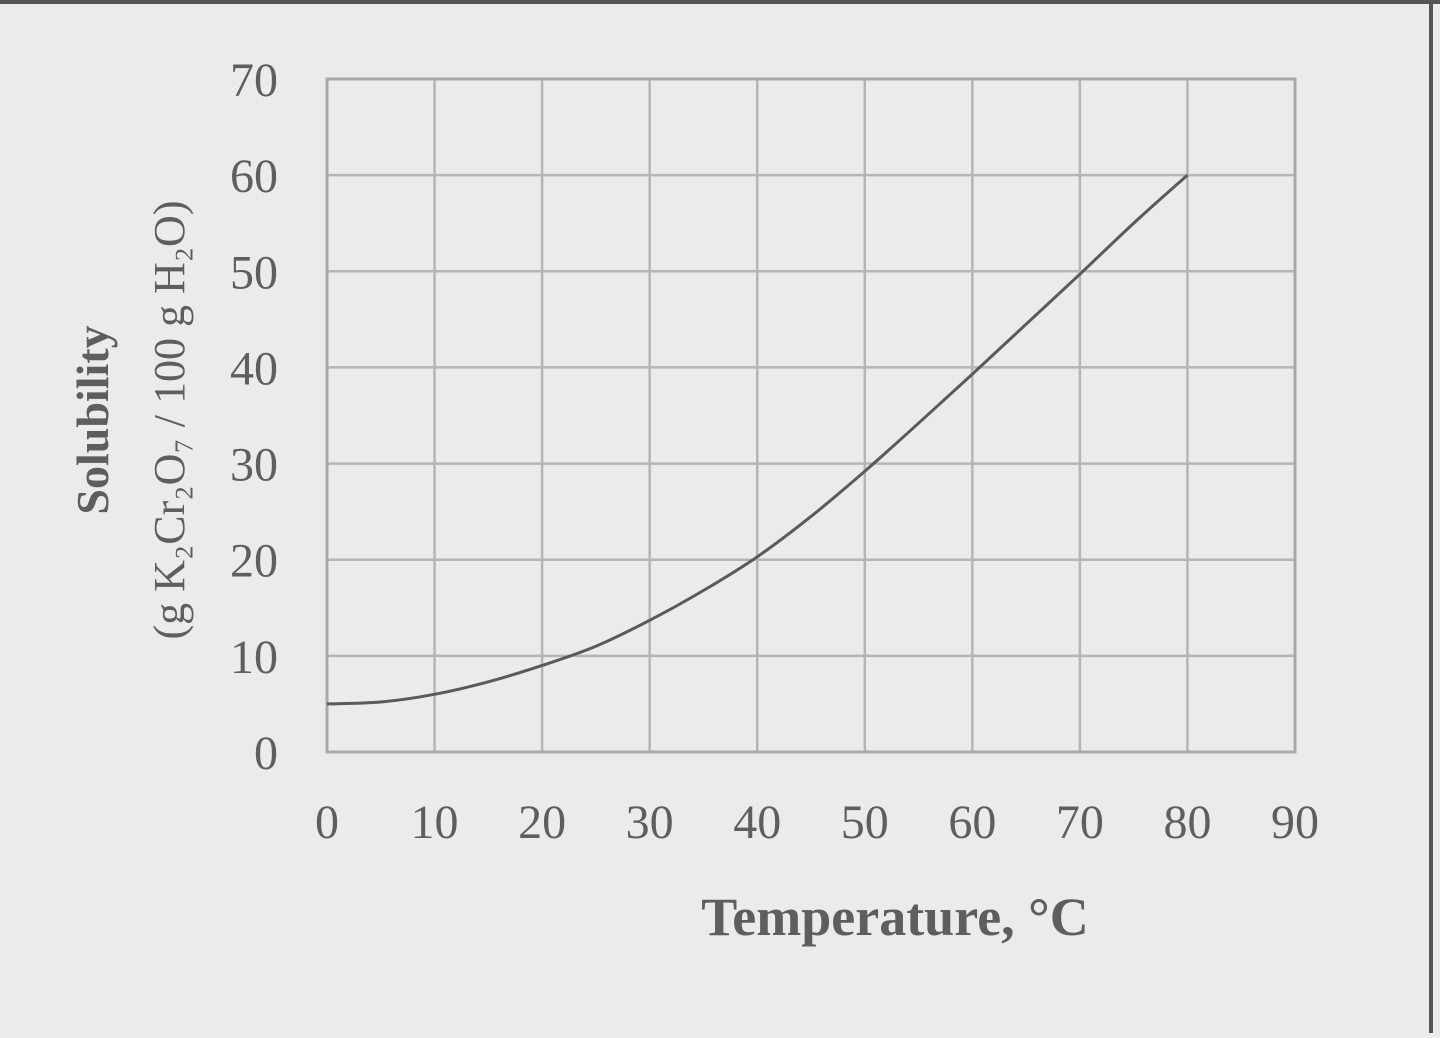  What do you see at coordinates (254, 417) in the screenshot?
I see `y-tick-labels: 0 10 20 30 40 50 60 70` at bounding box center [254, 417].